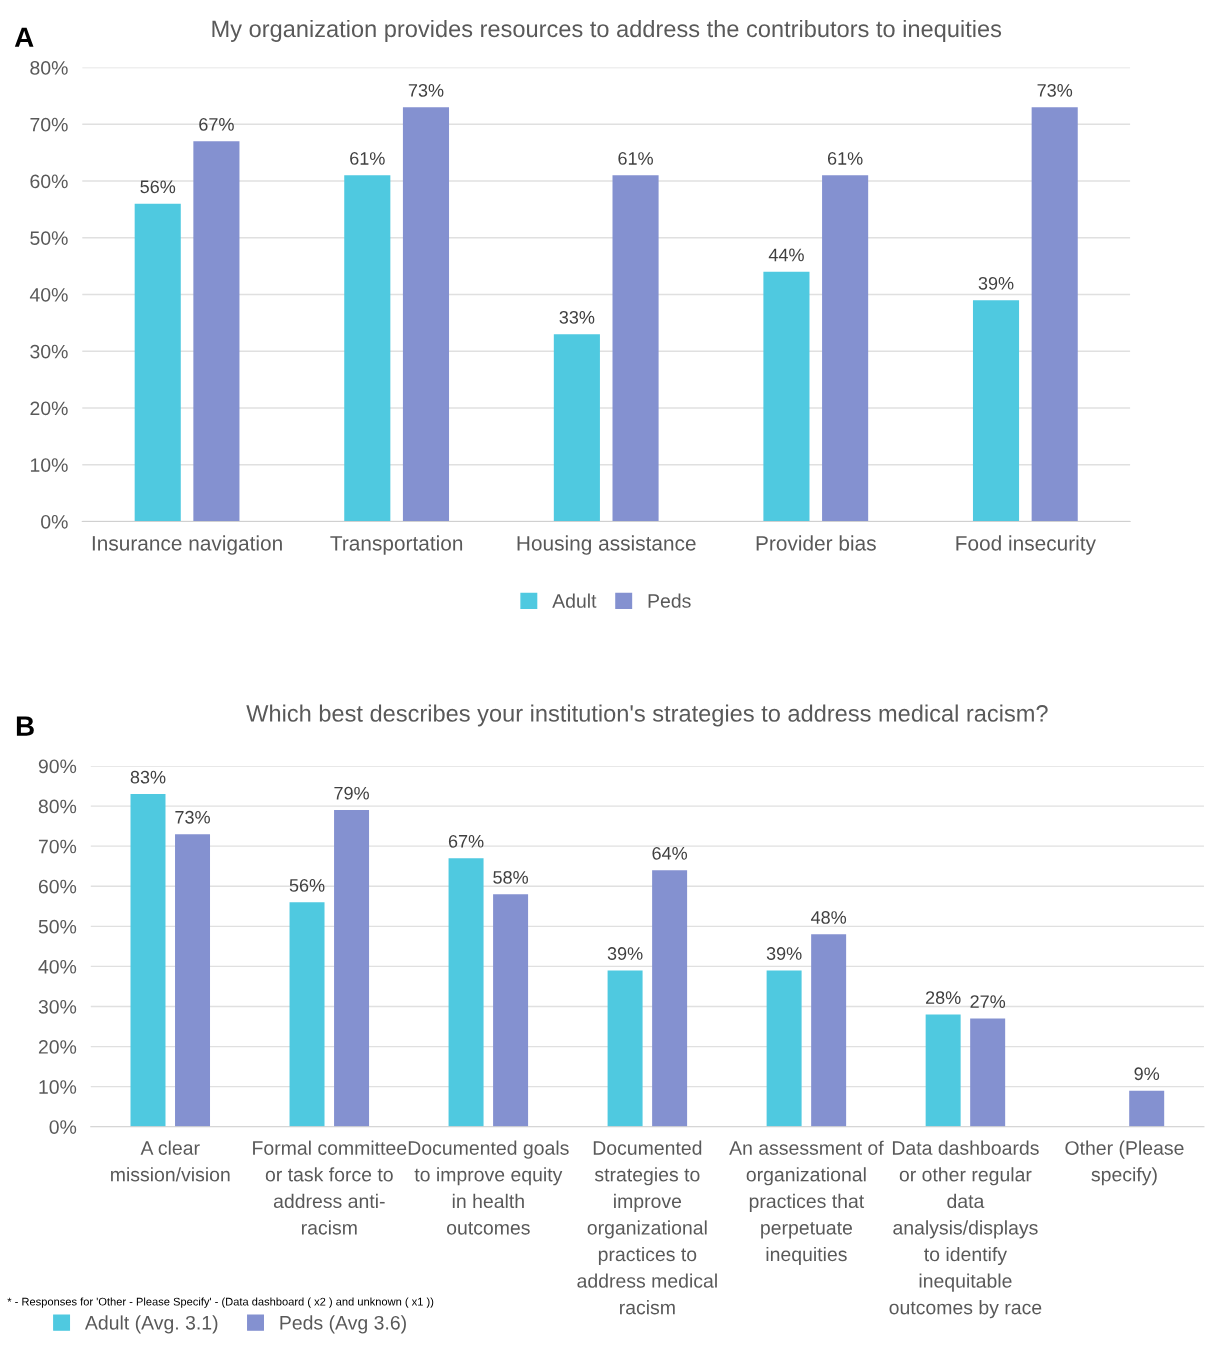  Describe the element at coordinates (943, 997) in the screenshot. I see `text: 28%` at that location.